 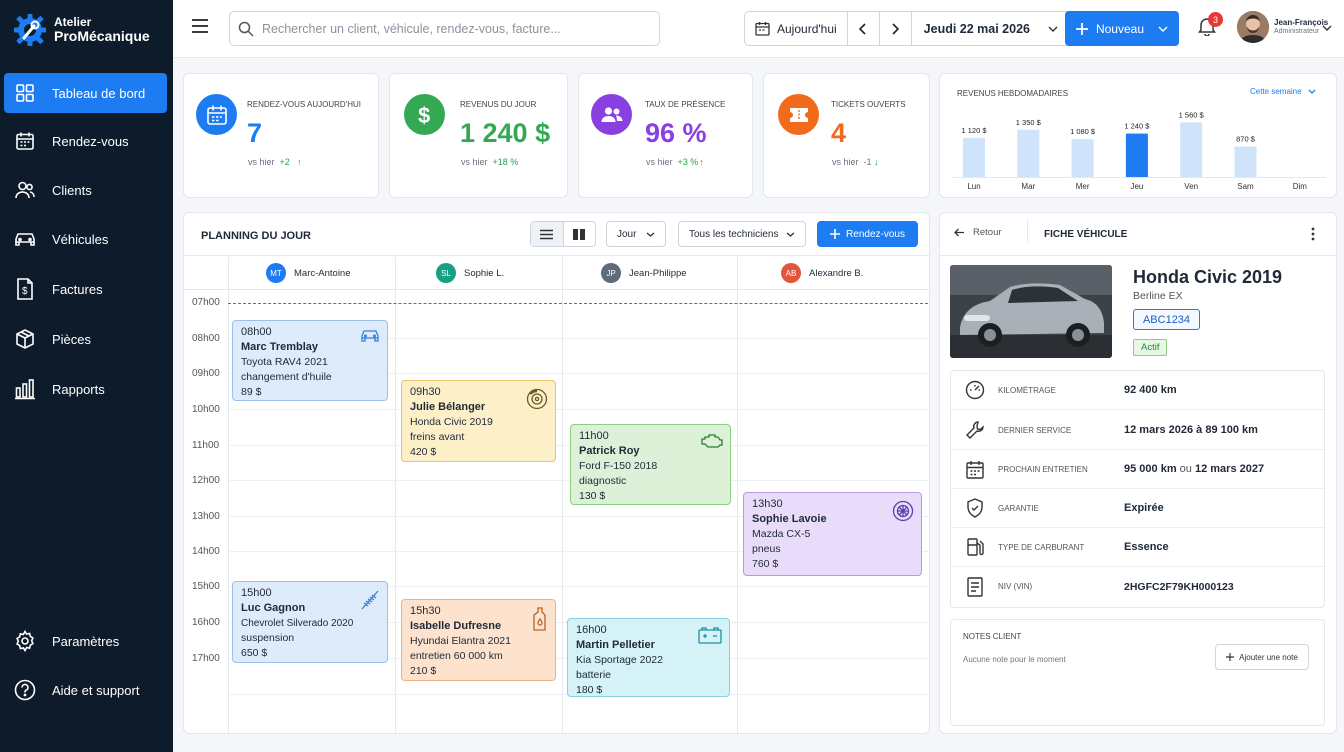 What do you see at coordinates (73, 21) in the screenshot?
I see `app-name-line1: Atelier` at bounding box center [73, 21].